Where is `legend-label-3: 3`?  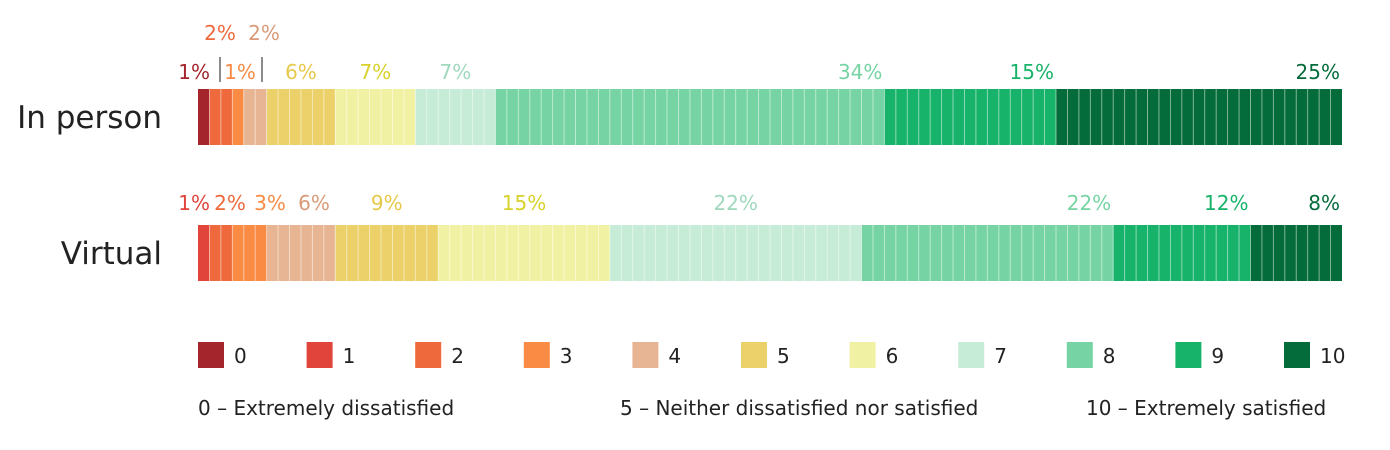
legend-label-3: 3 is located at coordinates (566, 356).